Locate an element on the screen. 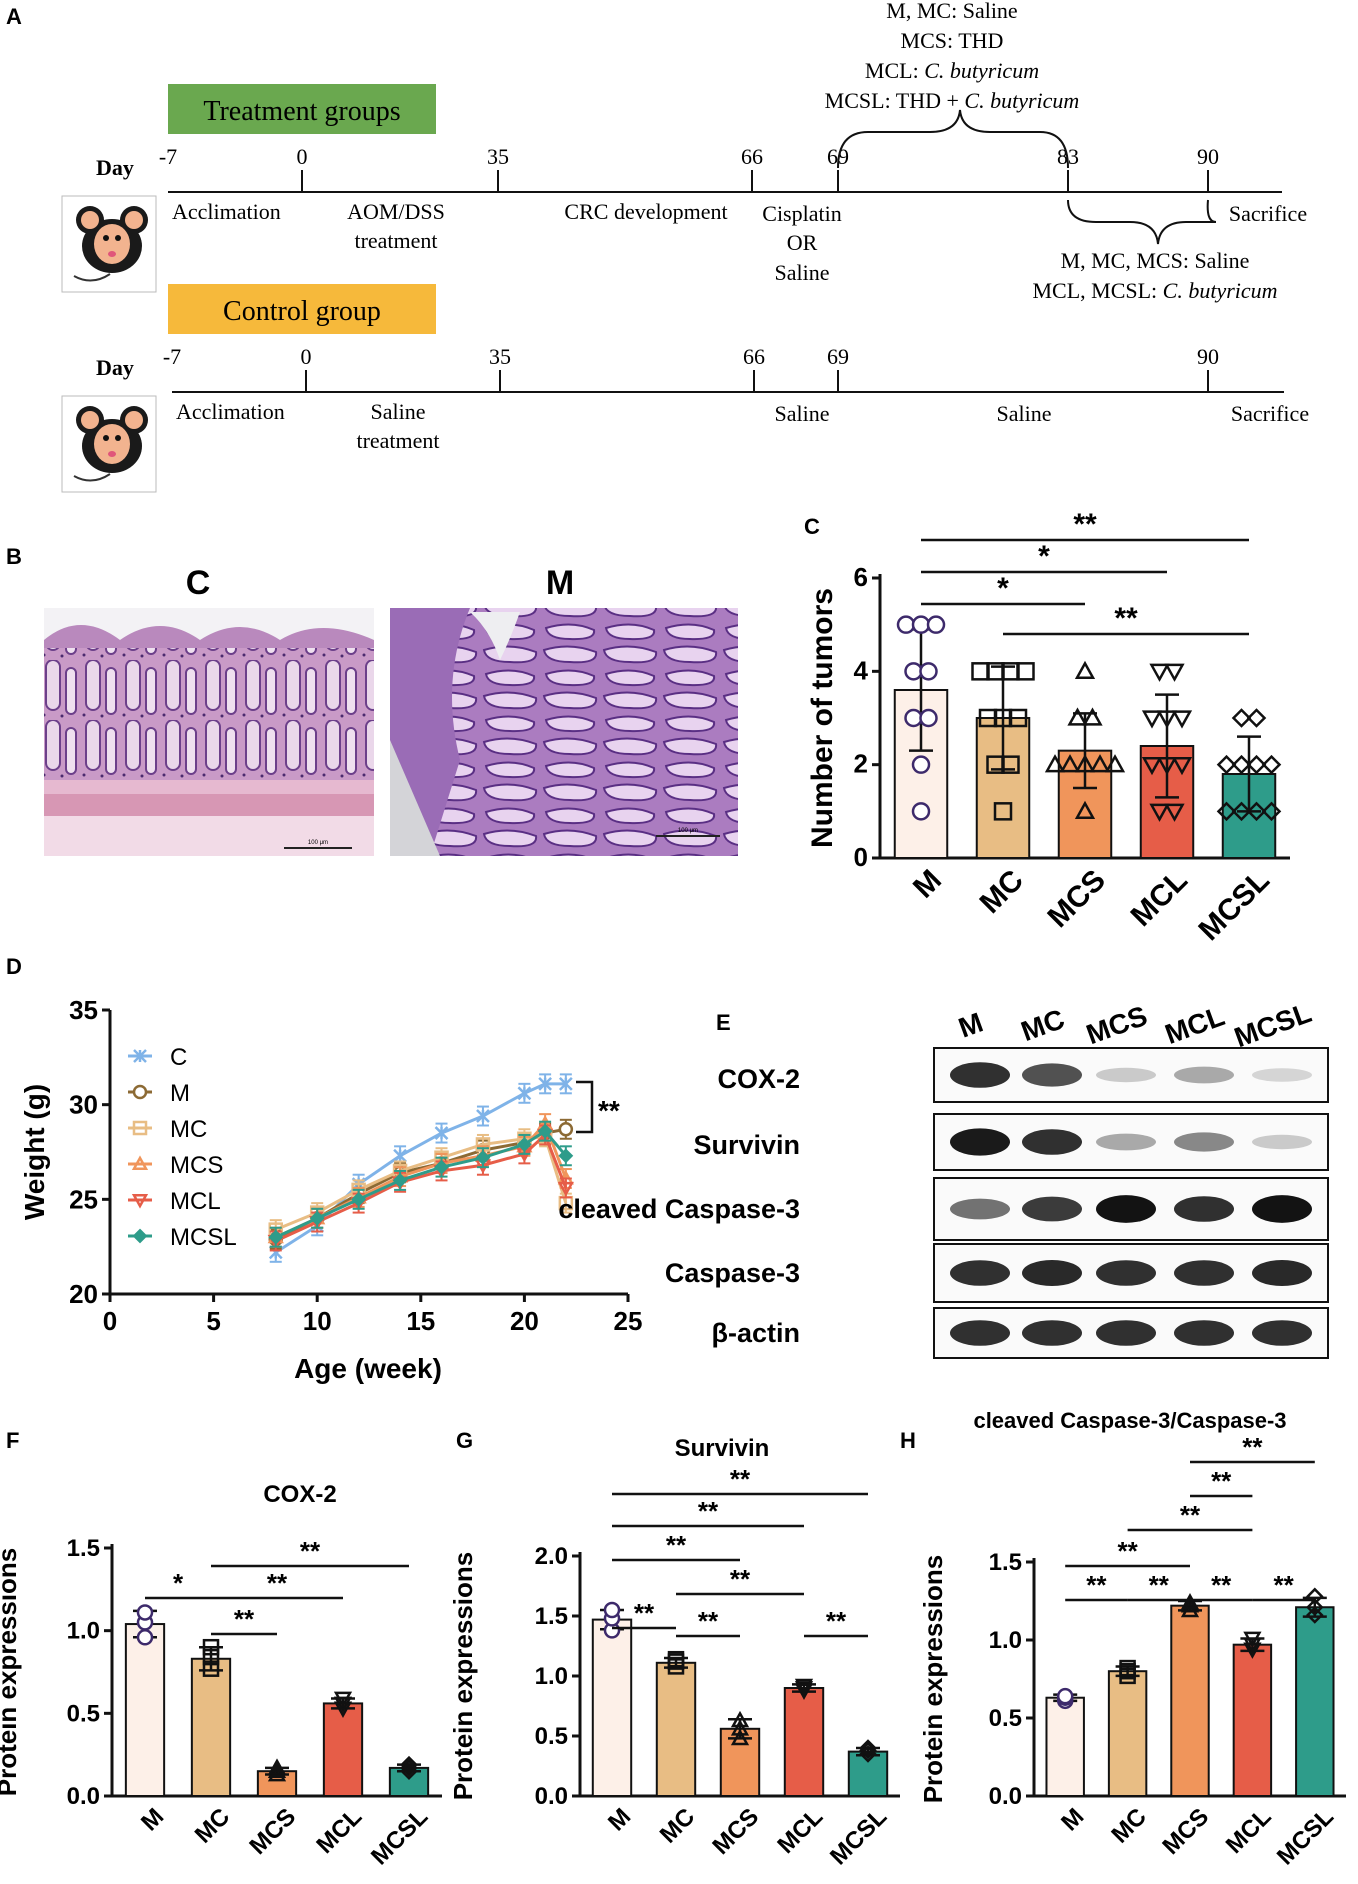  y-tick-label: 0.5 is located at coordinates (1005, 1718).